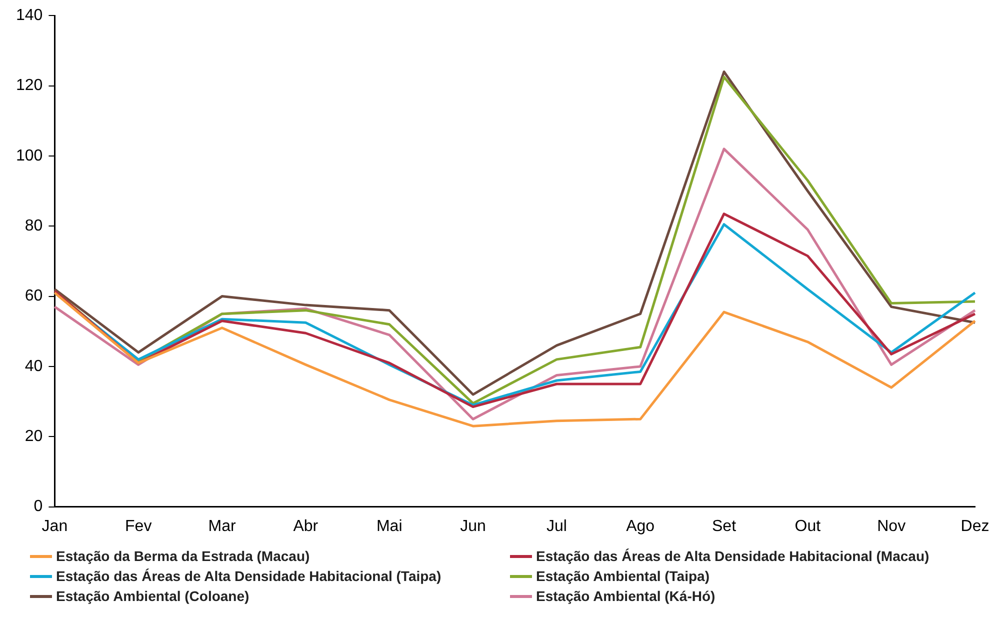  I want to click on x-tick-label: Mai, so click(389, 526).